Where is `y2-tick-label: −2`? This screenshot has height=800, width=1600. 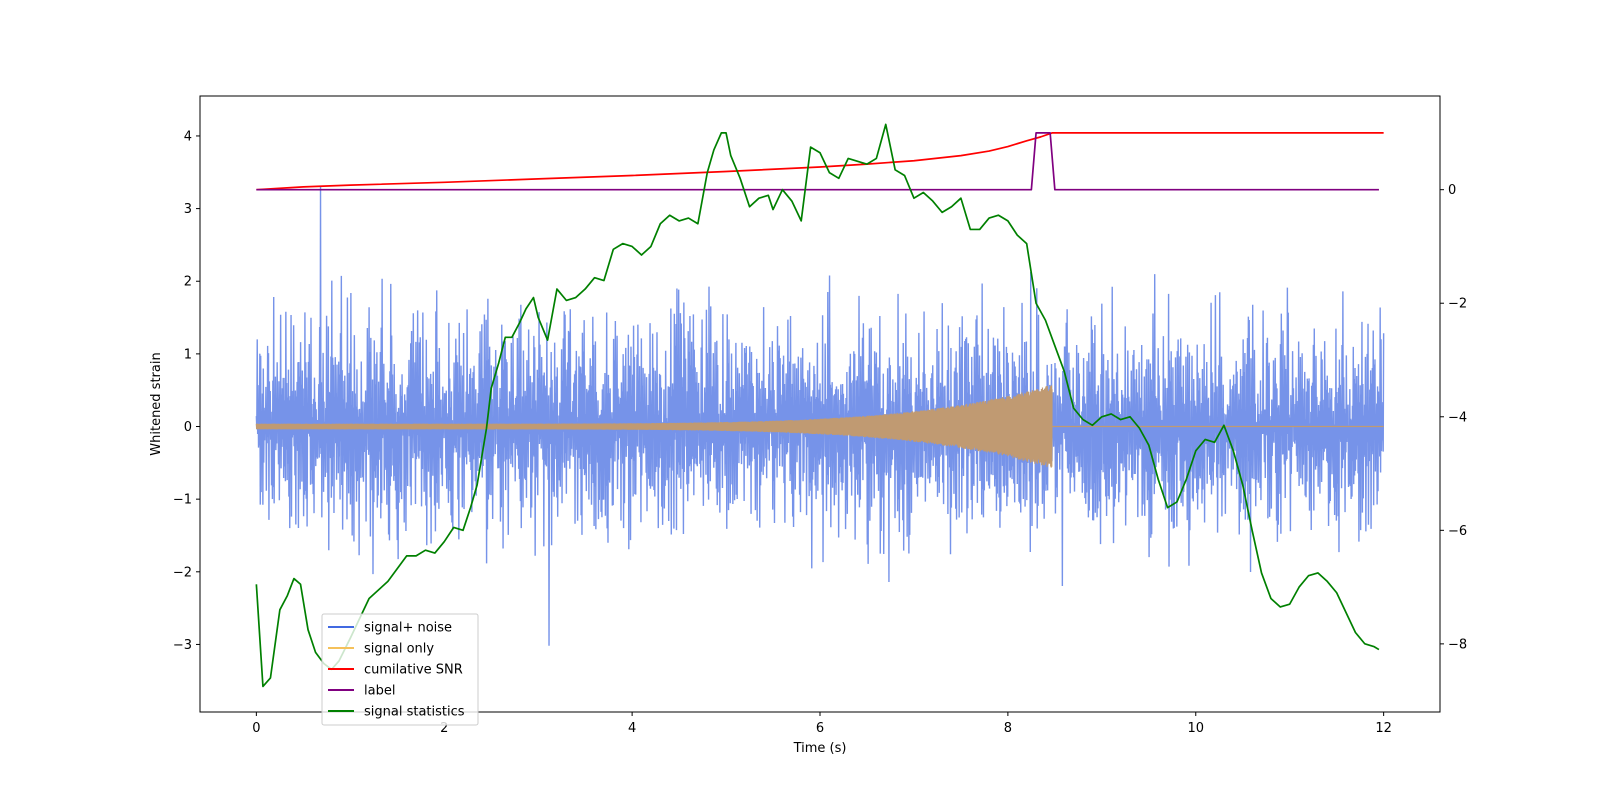 y2-tick-label: −2 is located at coordinates (1457, 304).